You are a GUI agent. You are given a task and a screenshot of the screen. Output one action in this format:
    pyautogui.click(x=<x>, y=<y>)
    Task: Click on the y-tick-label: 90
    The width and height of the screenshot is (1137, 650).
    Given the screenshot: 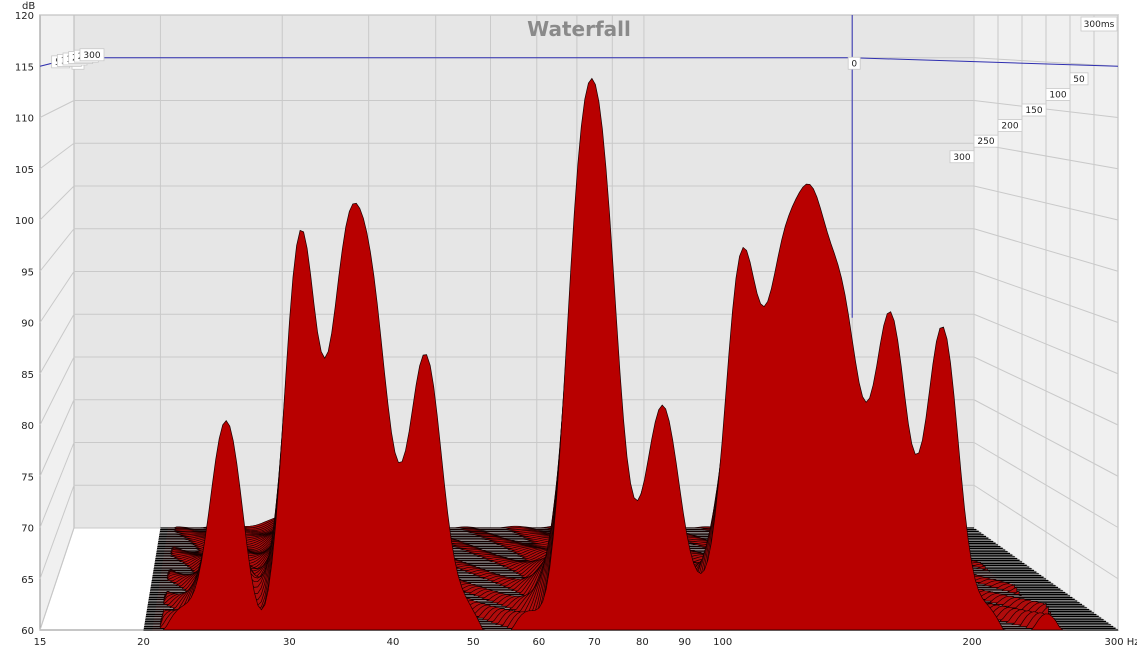 What is the action you would take?
    pyautogui.click(x=27, y=324)
    